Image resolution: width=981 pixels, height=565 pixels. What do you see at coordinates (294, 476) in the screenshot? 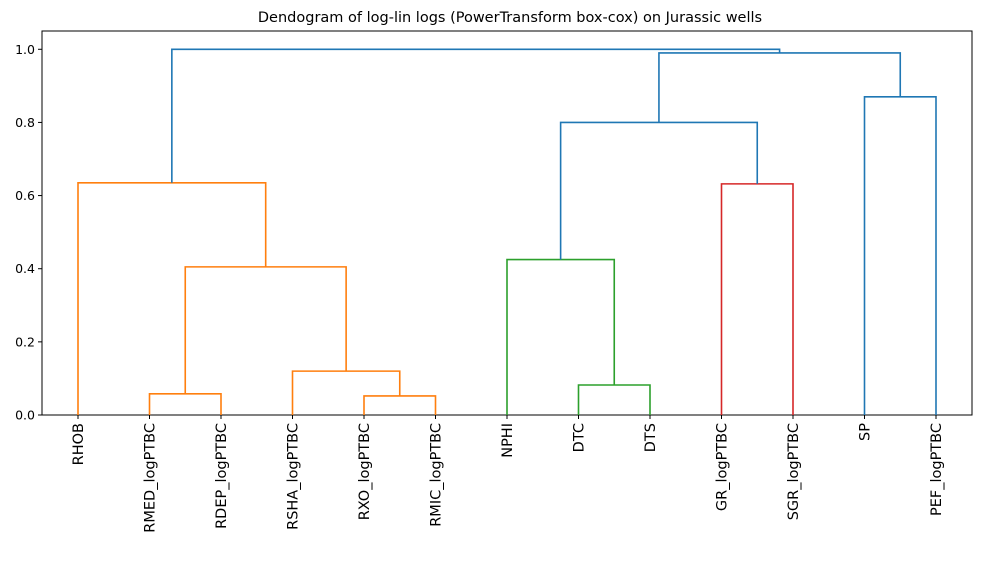
I see `leaf-label: RSHA_logPTBC` at bounding box center [294, 476].